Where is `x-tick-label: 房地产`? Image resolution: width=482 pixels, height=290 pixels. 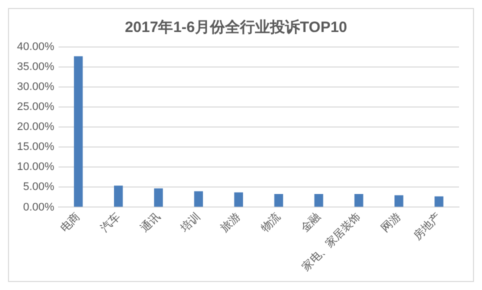 x-tick-label: 房地产 is located at coordinates (427, 226).